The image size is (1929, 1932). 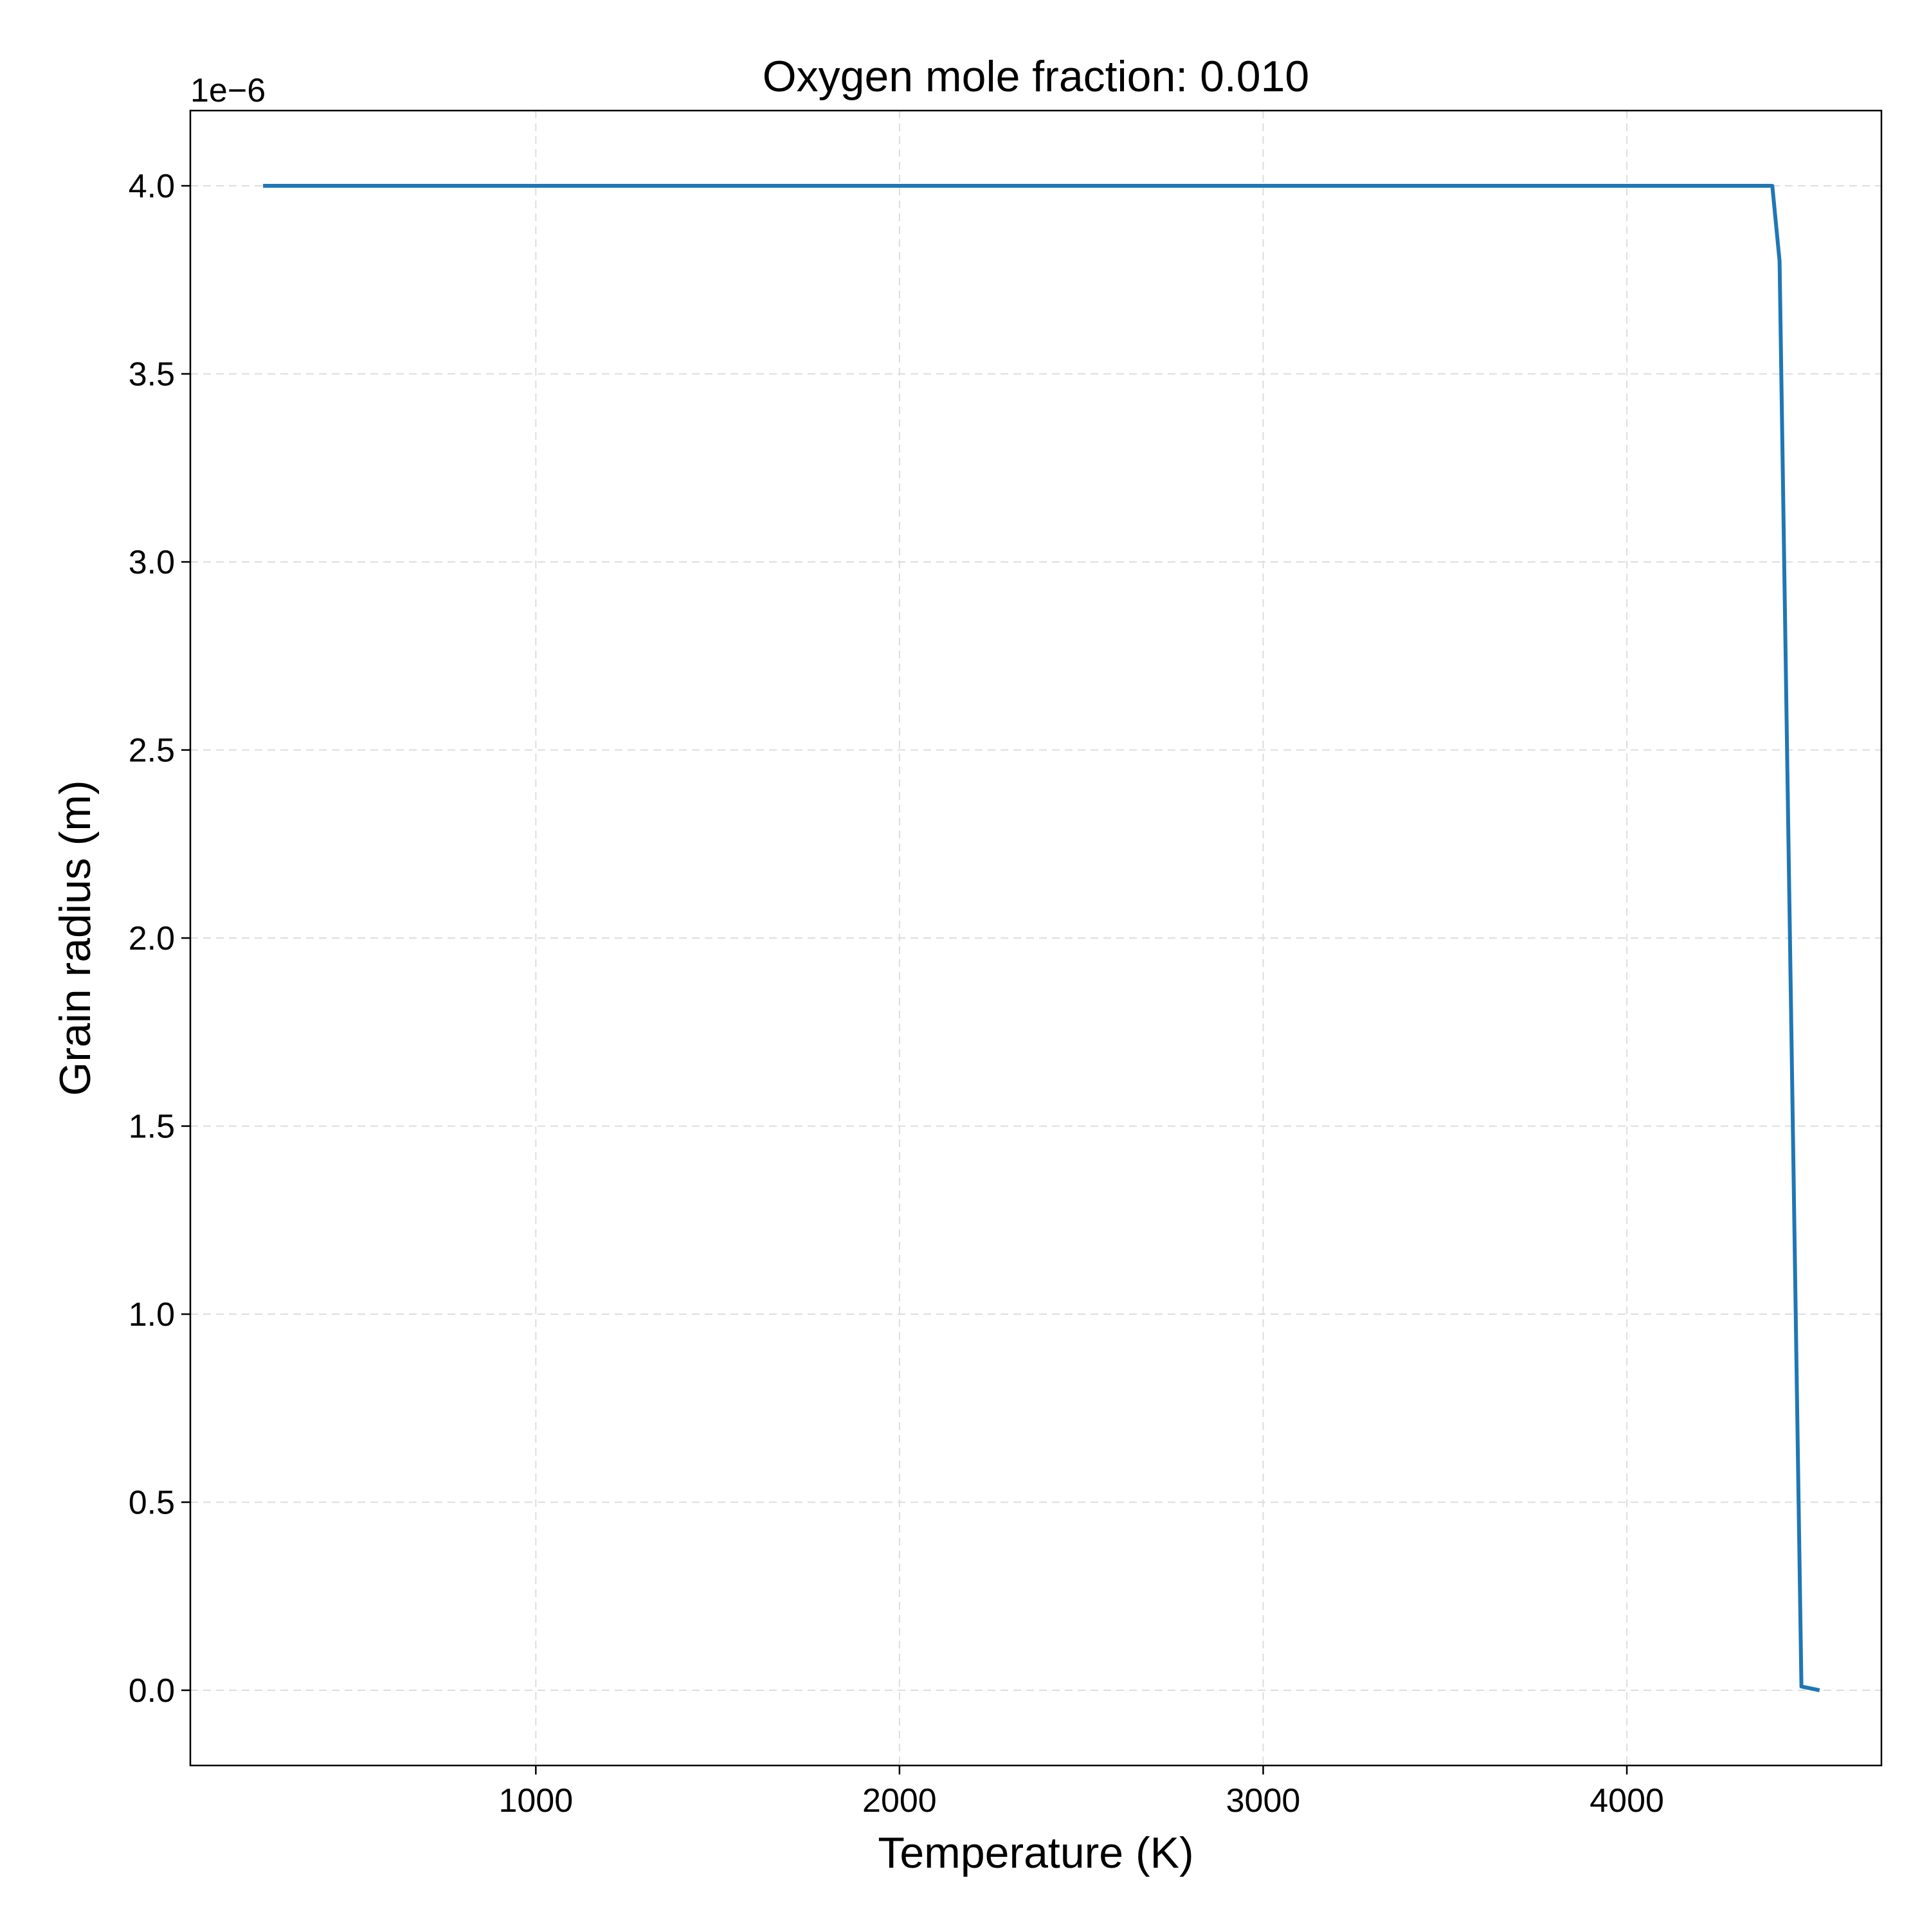 What do you see at coordinates (1035, 1853) in the screenshot?
I see `x-axis-label: Temperature (K)` at bounding box center [1035, 1853].